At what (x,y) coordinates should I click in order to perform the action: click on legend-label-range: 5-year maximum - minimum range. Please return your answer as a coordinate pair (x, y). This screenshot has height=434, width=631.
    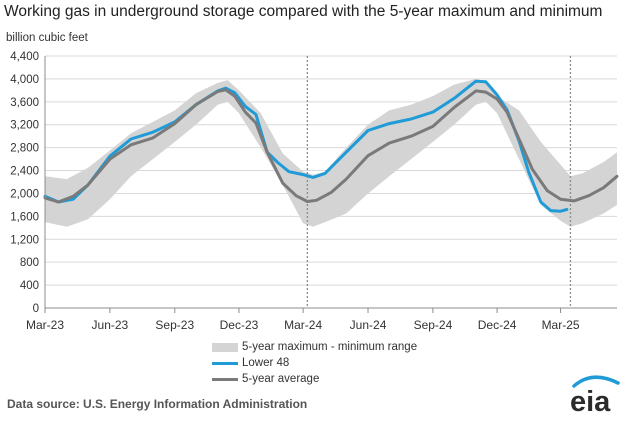
    Looking at the image, I should click on (330, 347).